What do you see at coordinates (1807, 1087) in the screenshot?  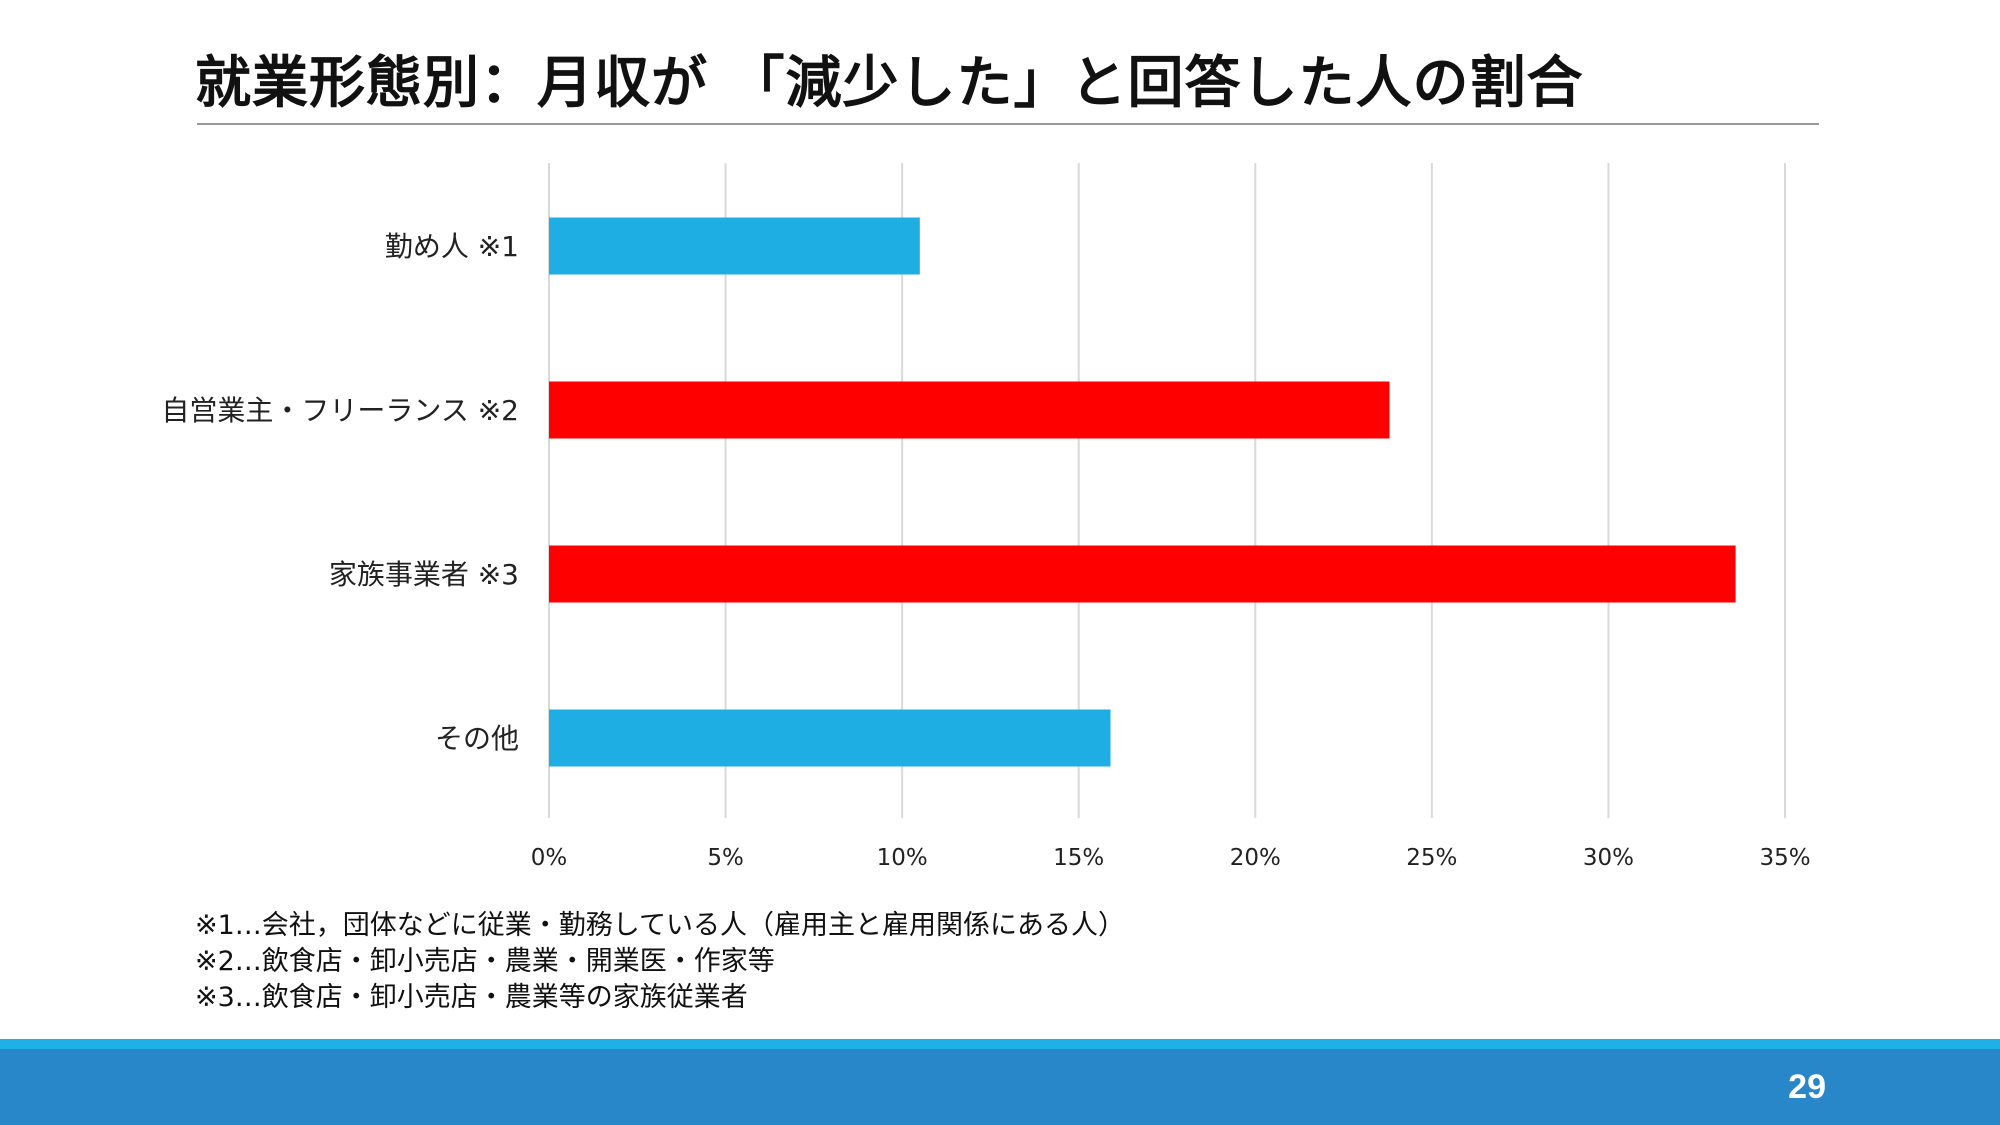 I see `page-number: 29` at bounding box center [1807, 1087].